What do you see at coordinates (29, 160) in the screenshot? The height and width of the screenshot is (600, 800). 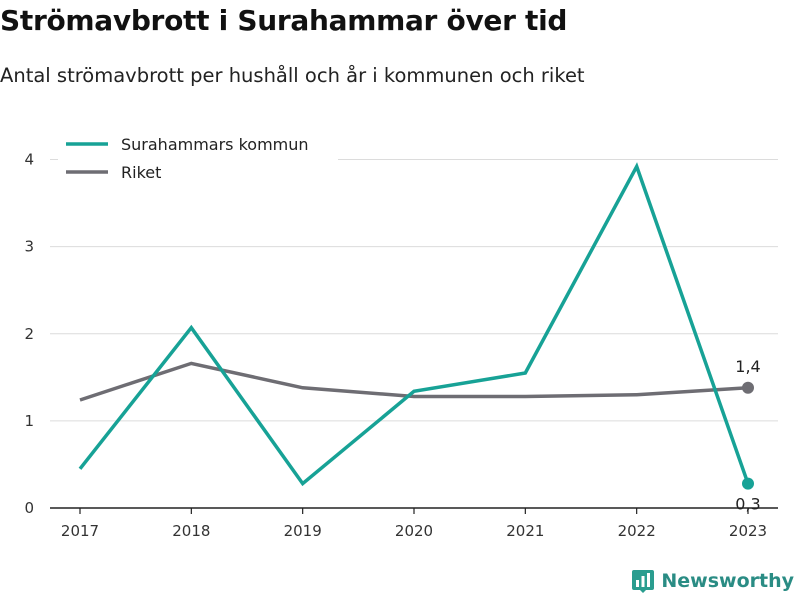 I see `y-tick-label: 4` at bounding box center [29, 160].